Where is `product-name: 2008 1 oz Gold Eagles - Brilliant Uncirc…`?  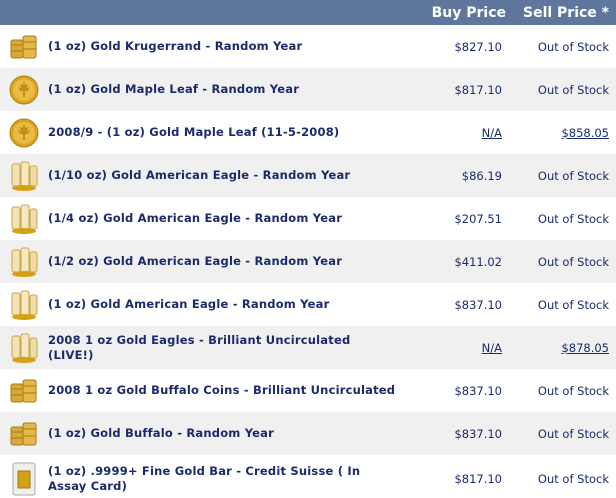 product-name: 2008 1 oz Gold Eagles - Brilliant Uncirc… is located at coordinates (199, 347).